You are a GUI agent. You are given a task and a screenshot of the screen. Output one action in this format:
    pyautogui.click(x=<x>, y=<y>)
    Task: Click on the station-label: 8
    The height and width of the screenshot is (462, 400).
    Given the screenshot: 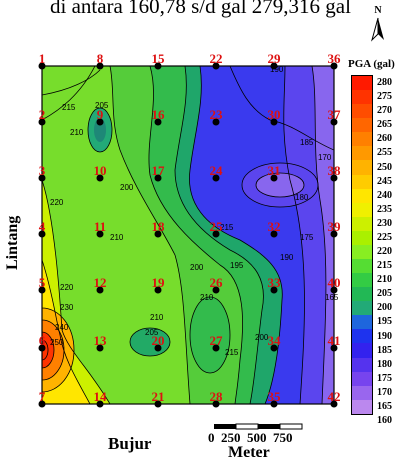 What is the action you would take?
    pyautogui.click(x=100, y=58)
    